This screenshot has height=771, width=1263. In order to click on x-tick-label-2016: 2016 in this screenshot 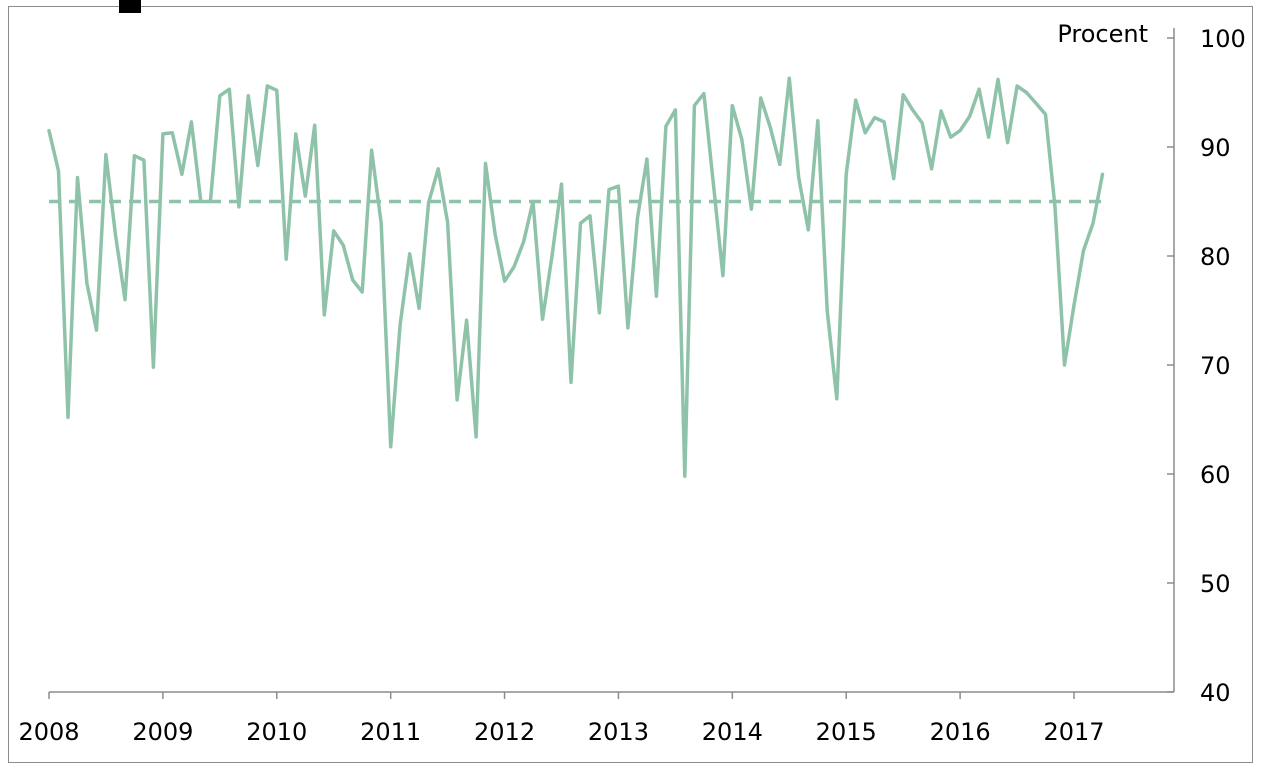, I will do `click(960, 732)`.